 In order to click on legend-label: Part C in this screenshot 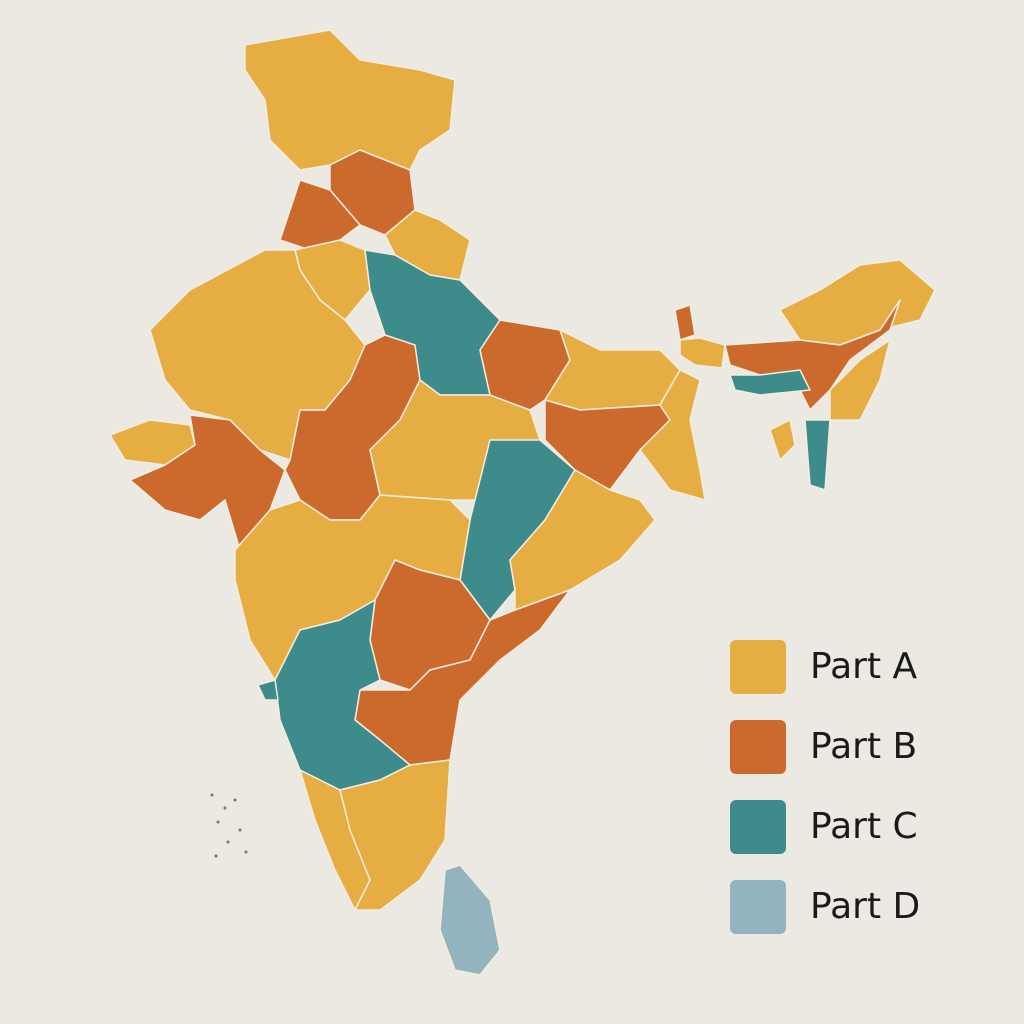, I will do `click(864, 826)`.